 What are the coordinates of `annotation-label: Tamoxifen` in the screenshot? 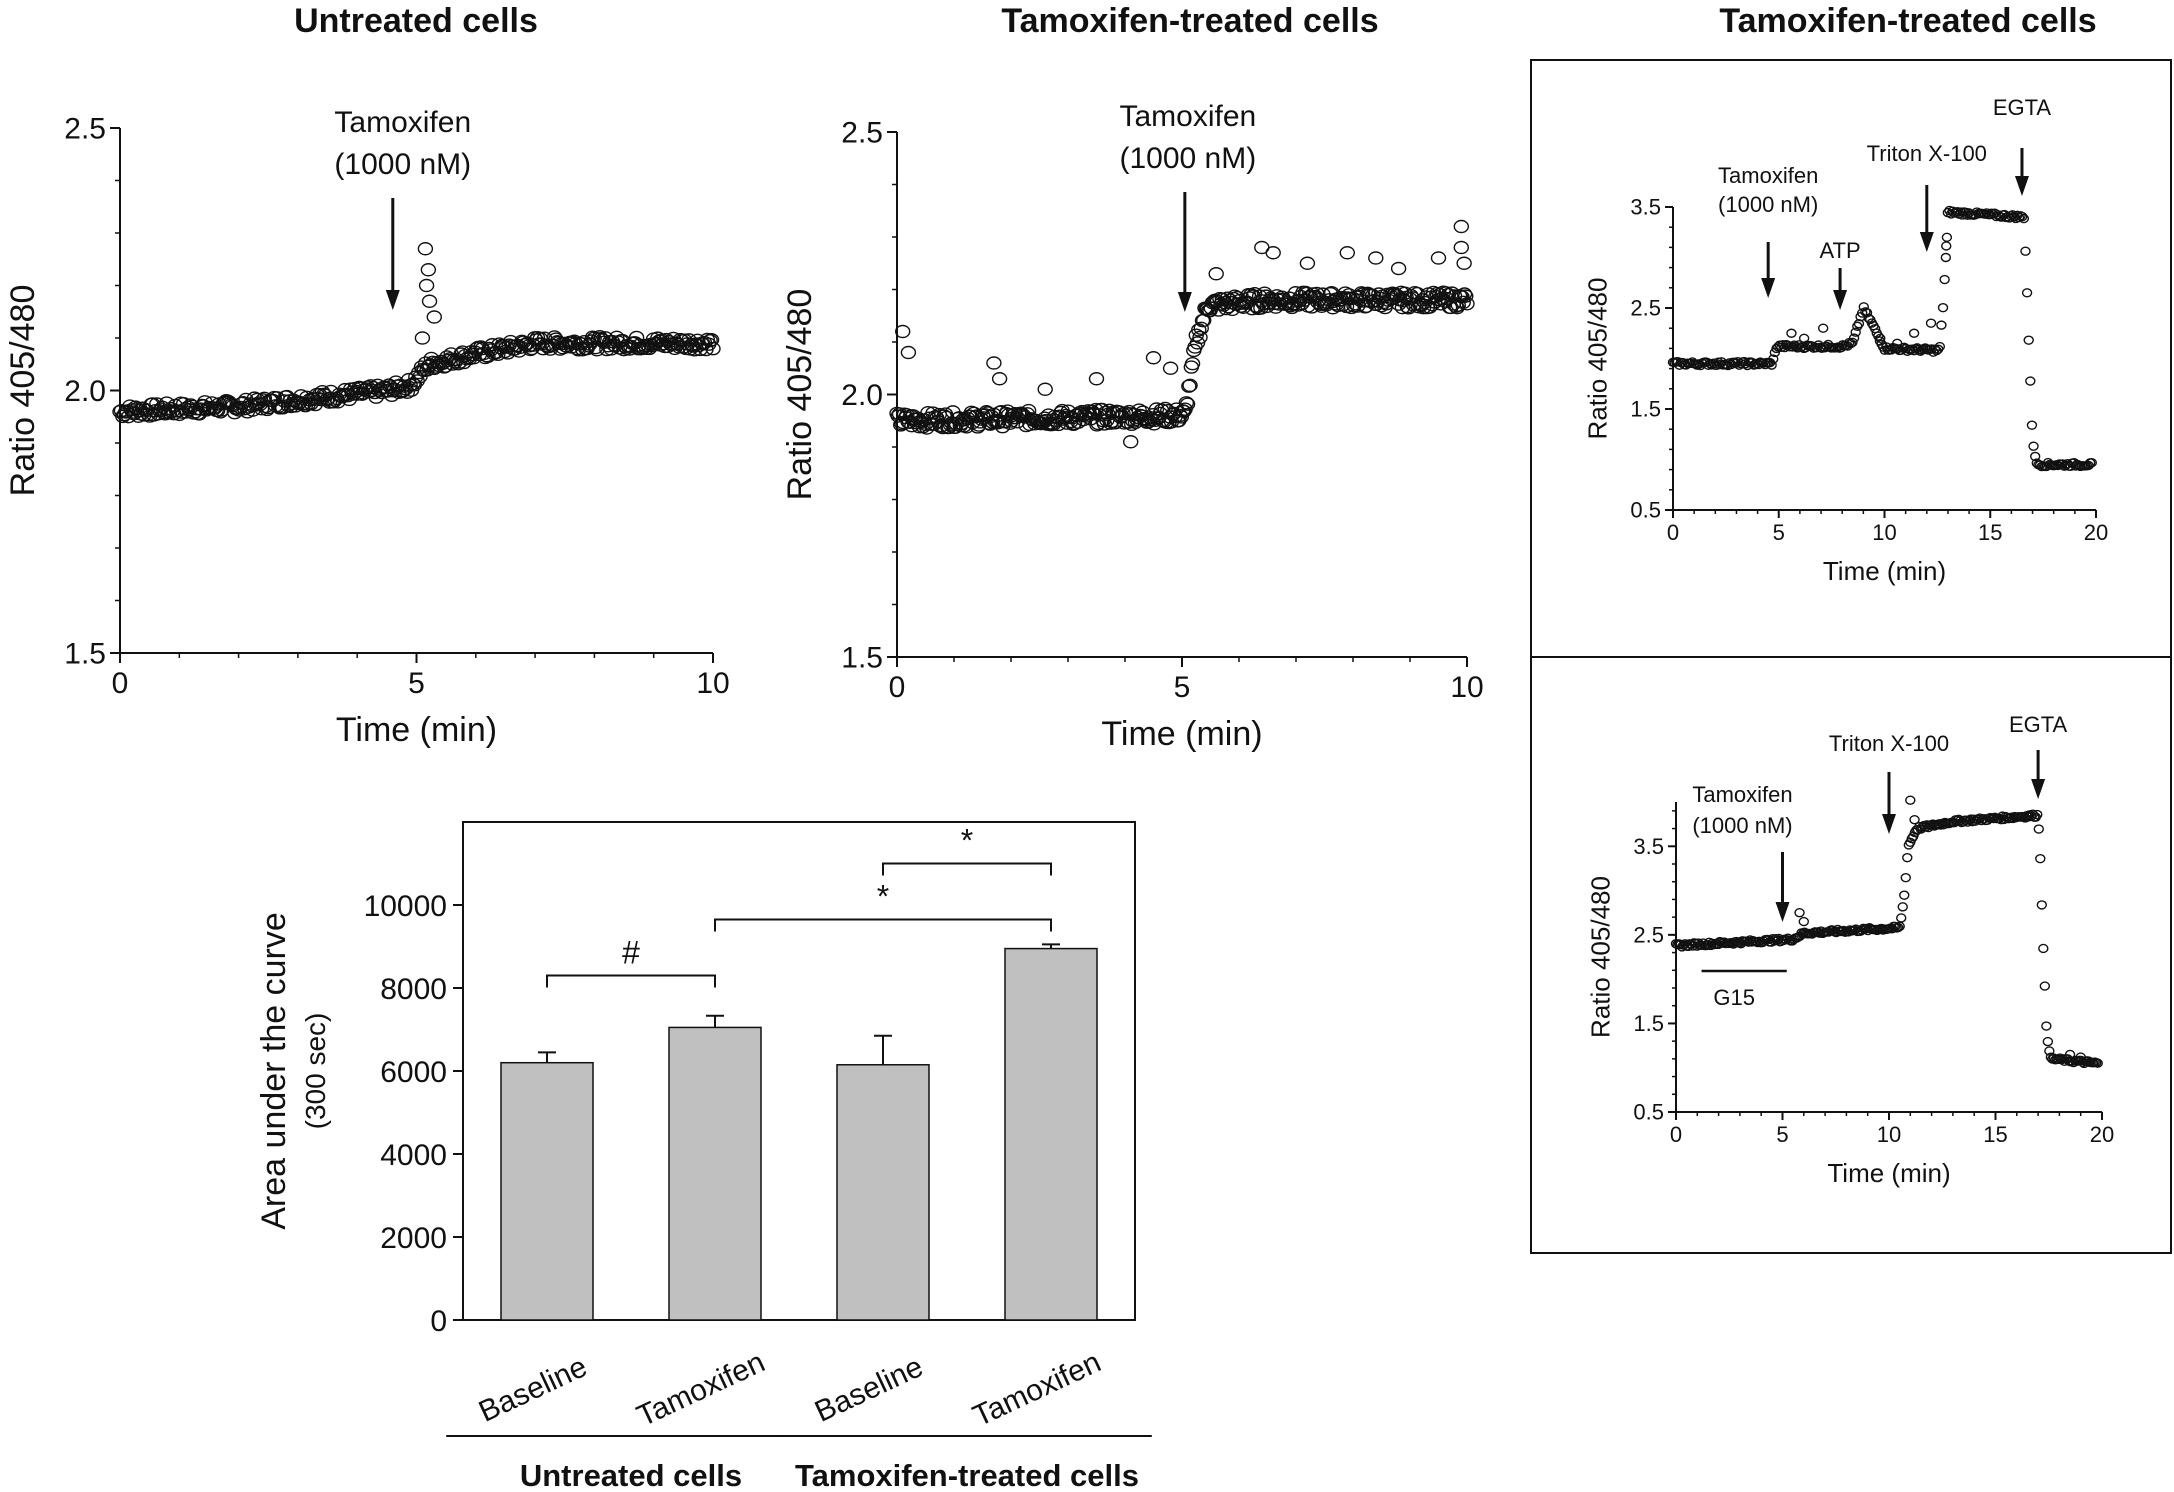 It's located at (1768, 175).